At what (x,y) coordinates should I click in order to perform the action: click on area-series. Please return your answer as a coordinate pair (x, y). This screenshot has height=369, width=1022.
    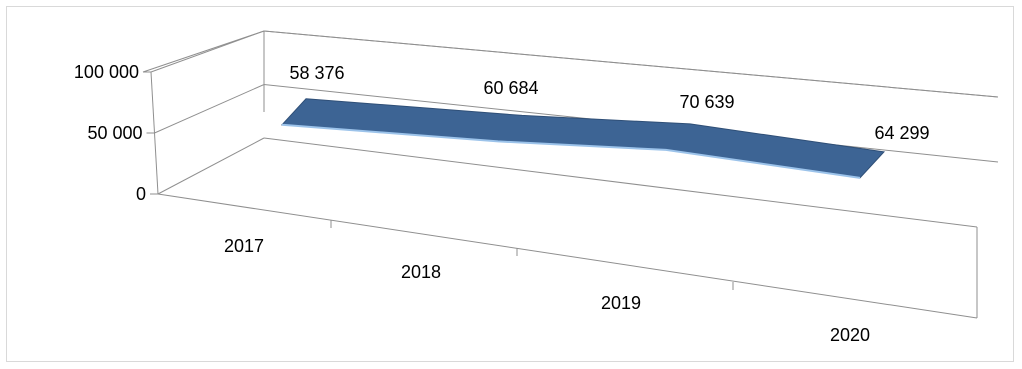
    Looking at the image, I should click on (583, 138).